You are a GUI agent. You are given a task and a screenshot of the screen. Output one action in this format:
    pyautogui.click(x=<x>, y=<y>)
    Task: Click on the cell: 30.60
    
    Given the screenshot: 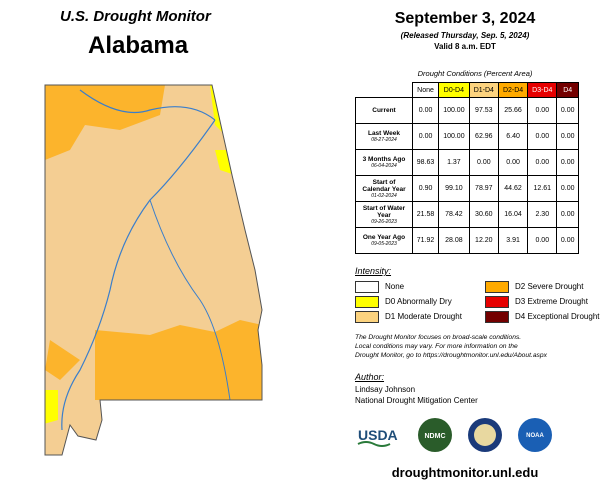 What is the action you would take?
    pyautogui.click(x=483, y=214)
    